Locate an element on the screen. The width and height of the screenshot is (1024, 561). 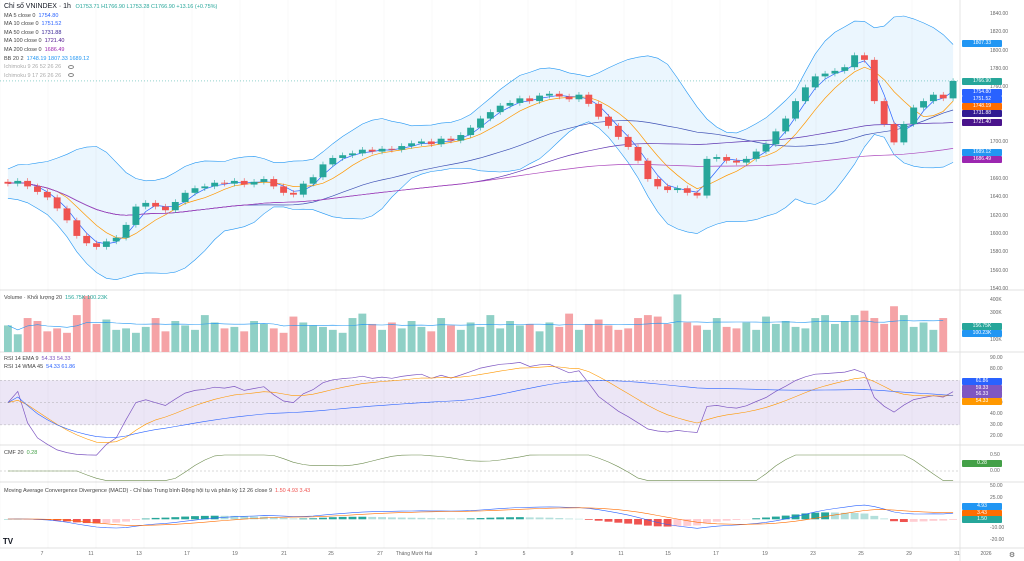
price-badge: 1689.12 is located at coordinates (982, 152).